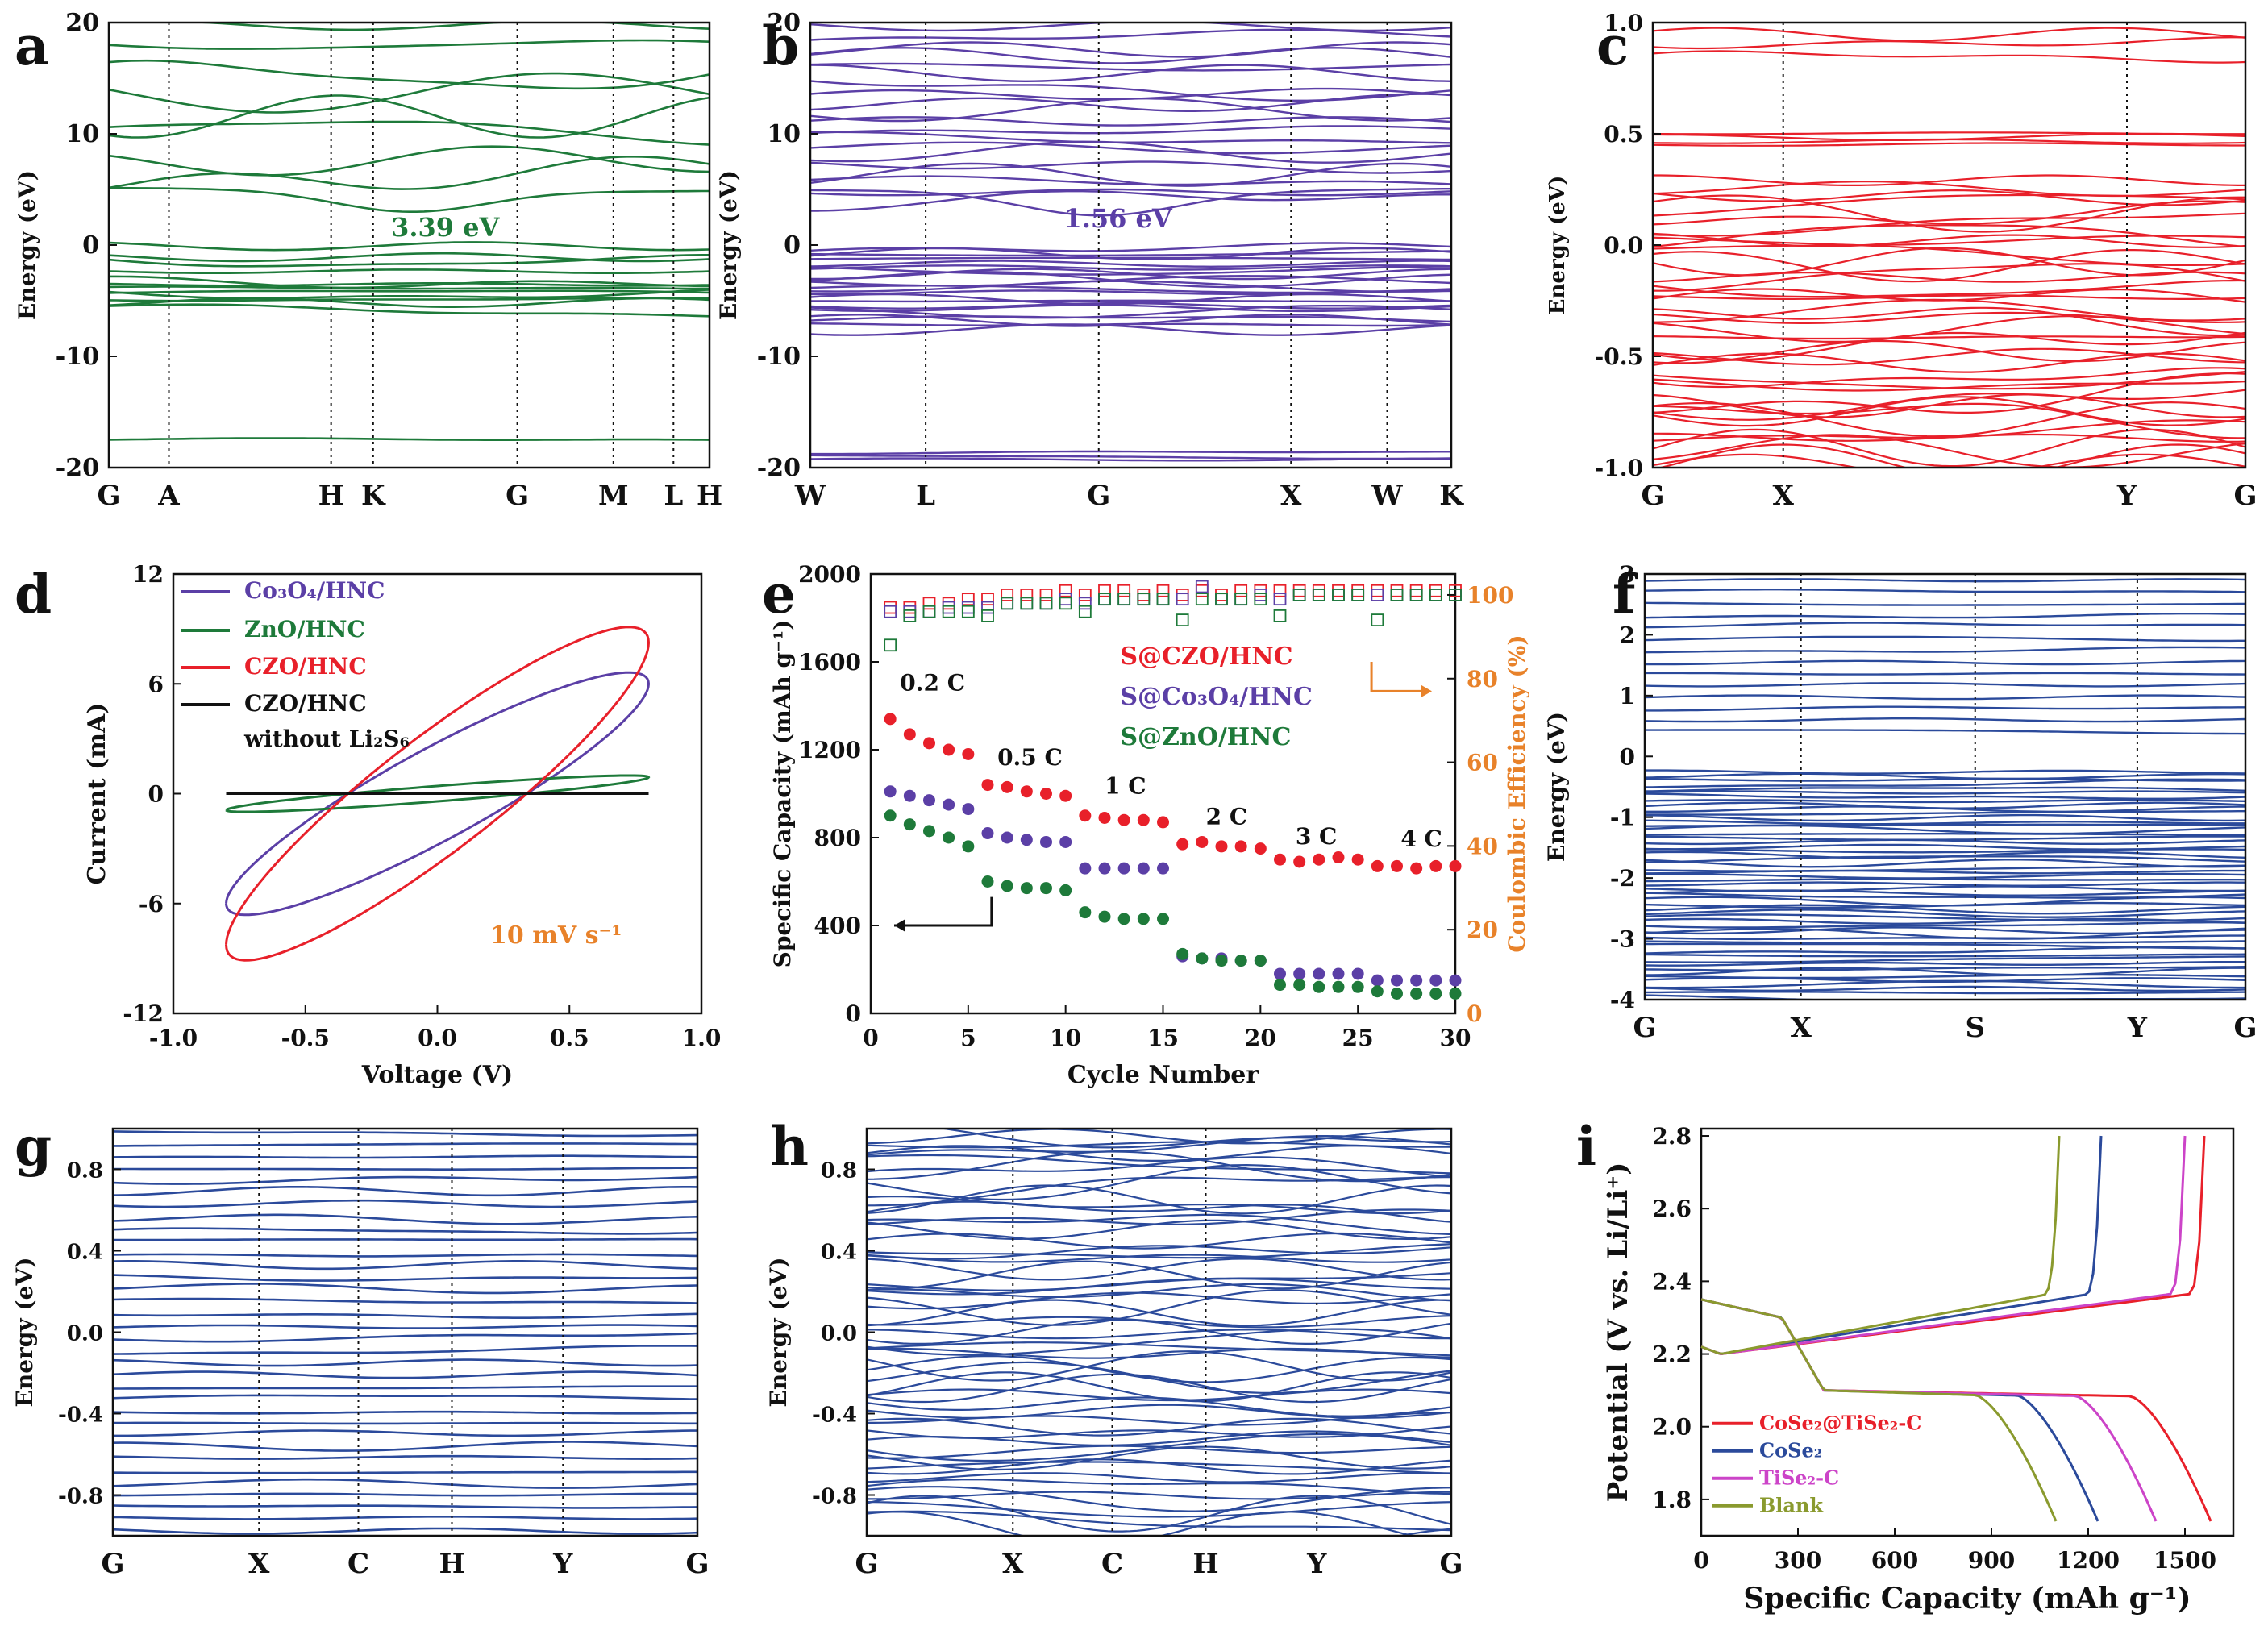 The width and height of the screenshot is (2268, 1647). Describe the element at coordinates (829, 662) in the screenshot. I see `y-tick-label: 1600` at that location.